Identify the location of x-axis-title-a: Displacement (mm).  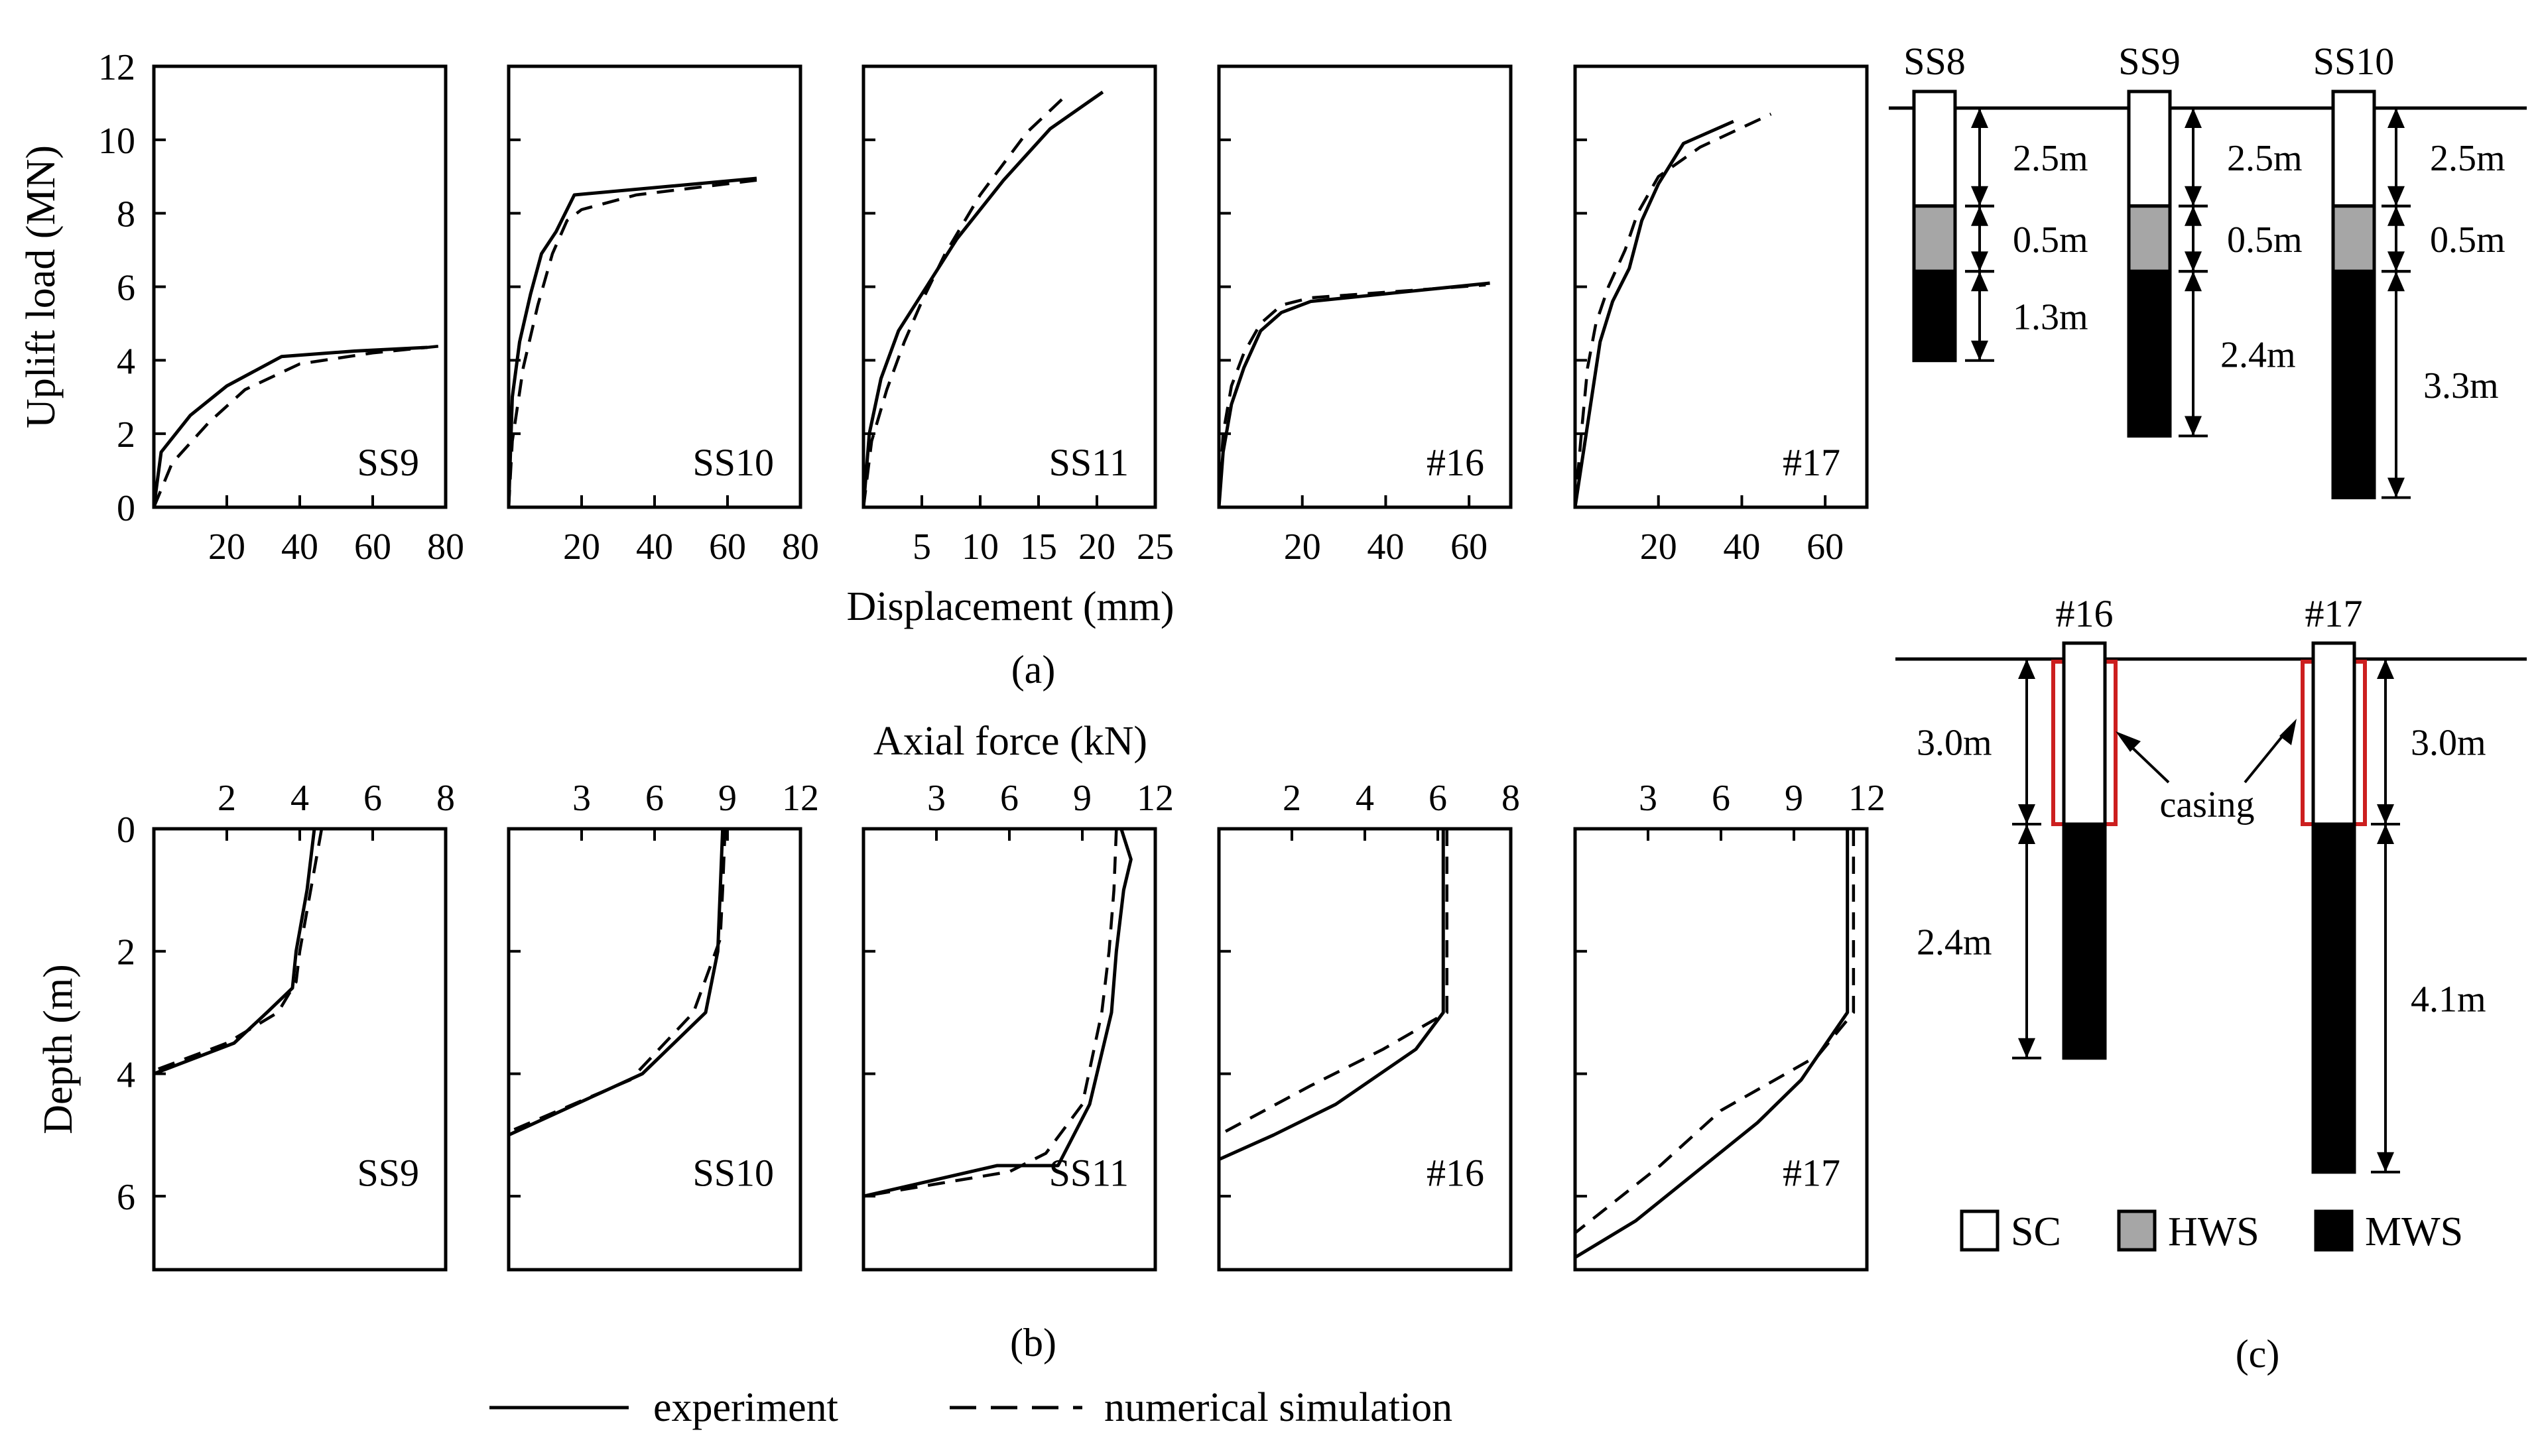
(1010, 606).